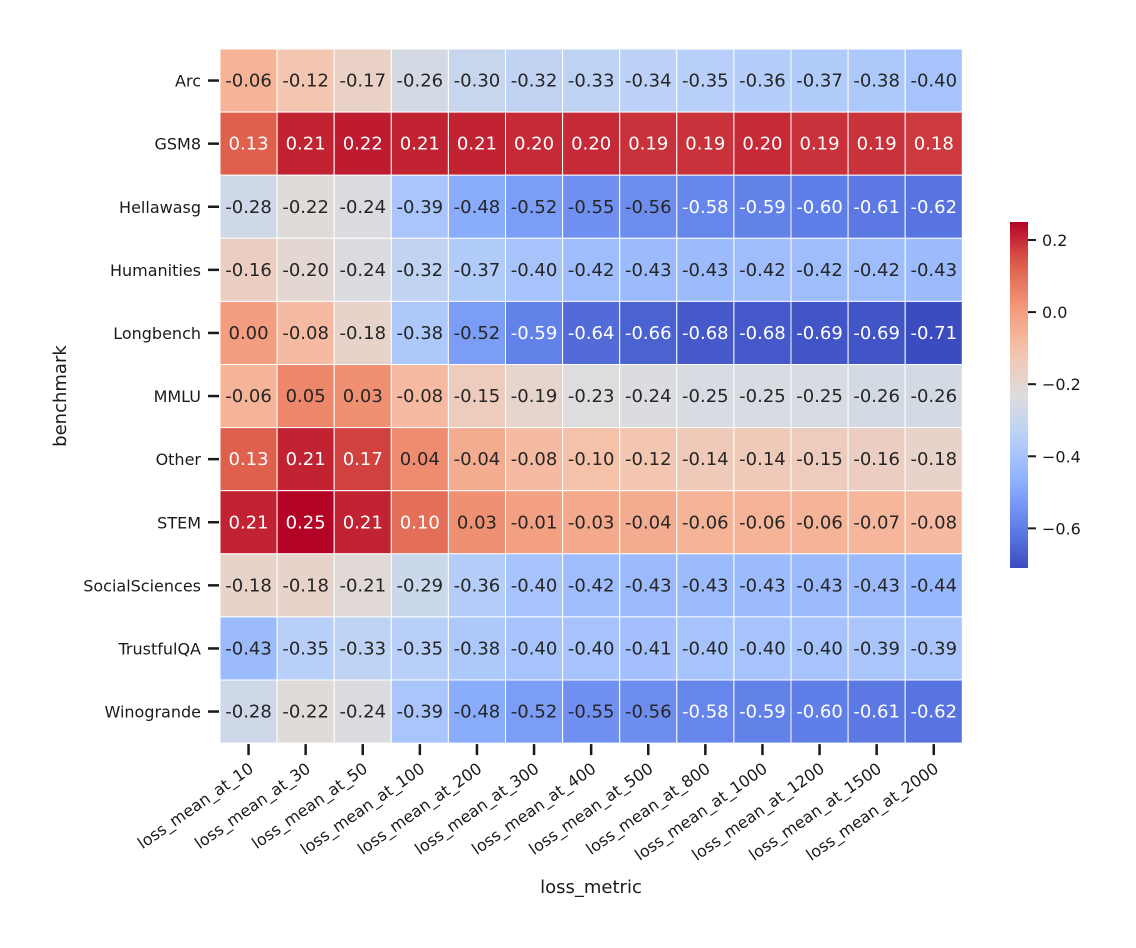 The width and height of the screenshot is (1136, 948). Describe the element at coordinates (534, 207) in the screenshot. I see `cell-value-label: -0.52` at that location.